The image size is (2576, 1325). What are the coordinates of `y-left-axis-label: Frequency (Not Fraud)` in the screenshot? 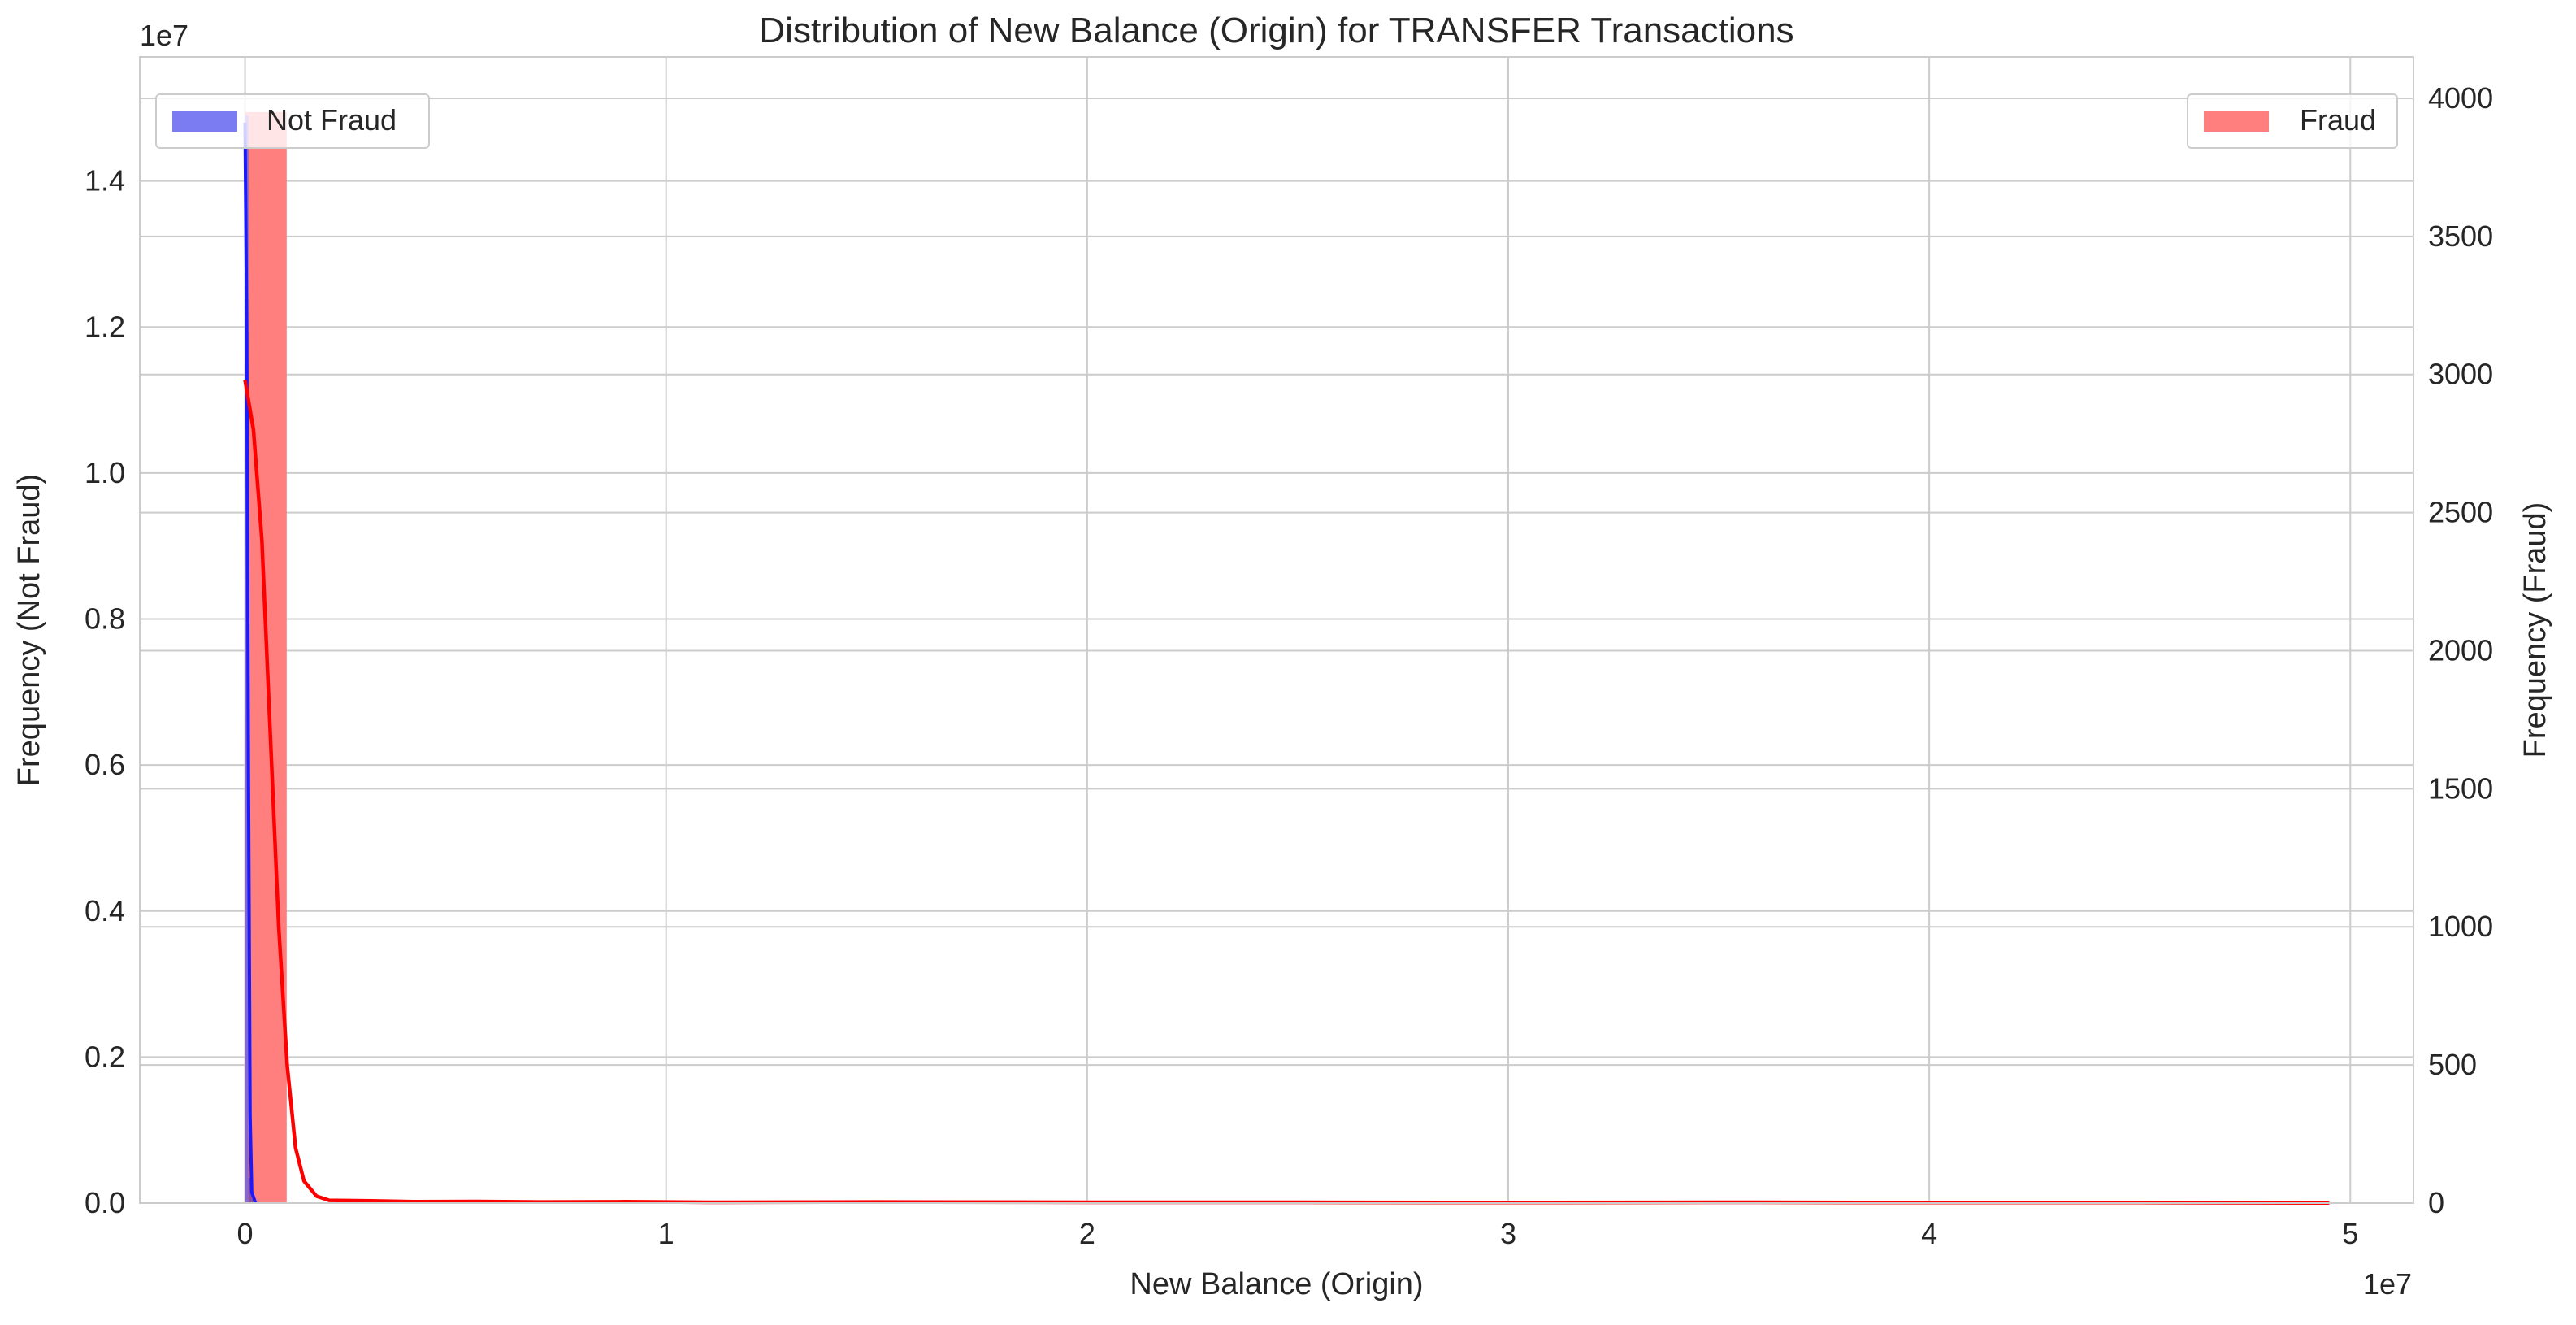 It's located at (29, 630).